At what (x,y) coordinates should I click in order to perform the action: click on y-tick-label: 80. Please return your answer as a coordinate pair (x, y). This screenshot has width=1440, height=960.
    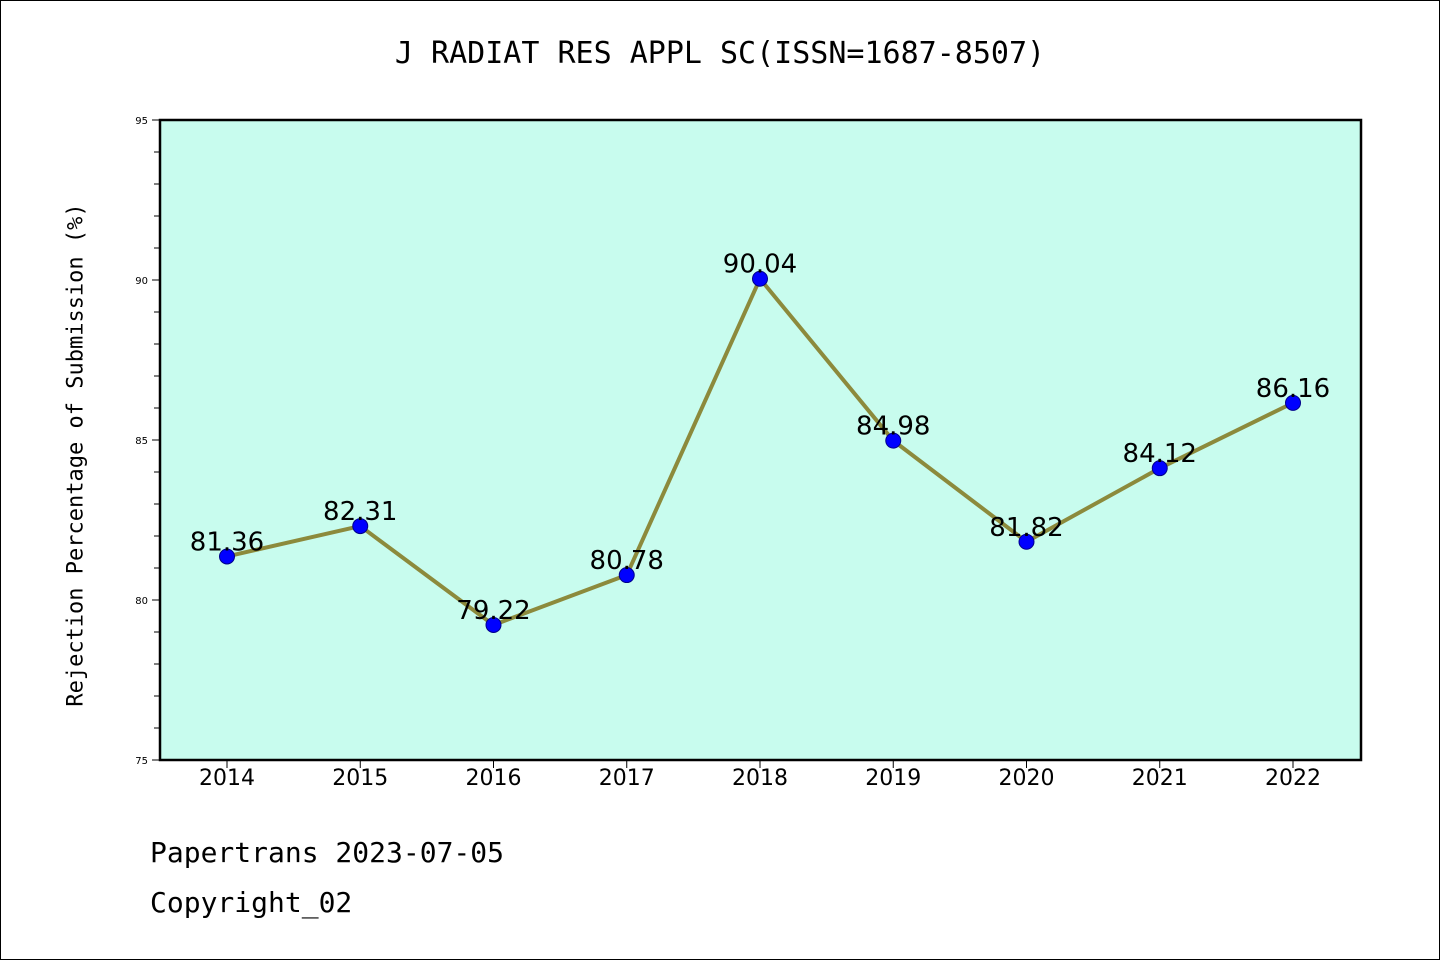
    Looking at the image, I should click on (141, 601).